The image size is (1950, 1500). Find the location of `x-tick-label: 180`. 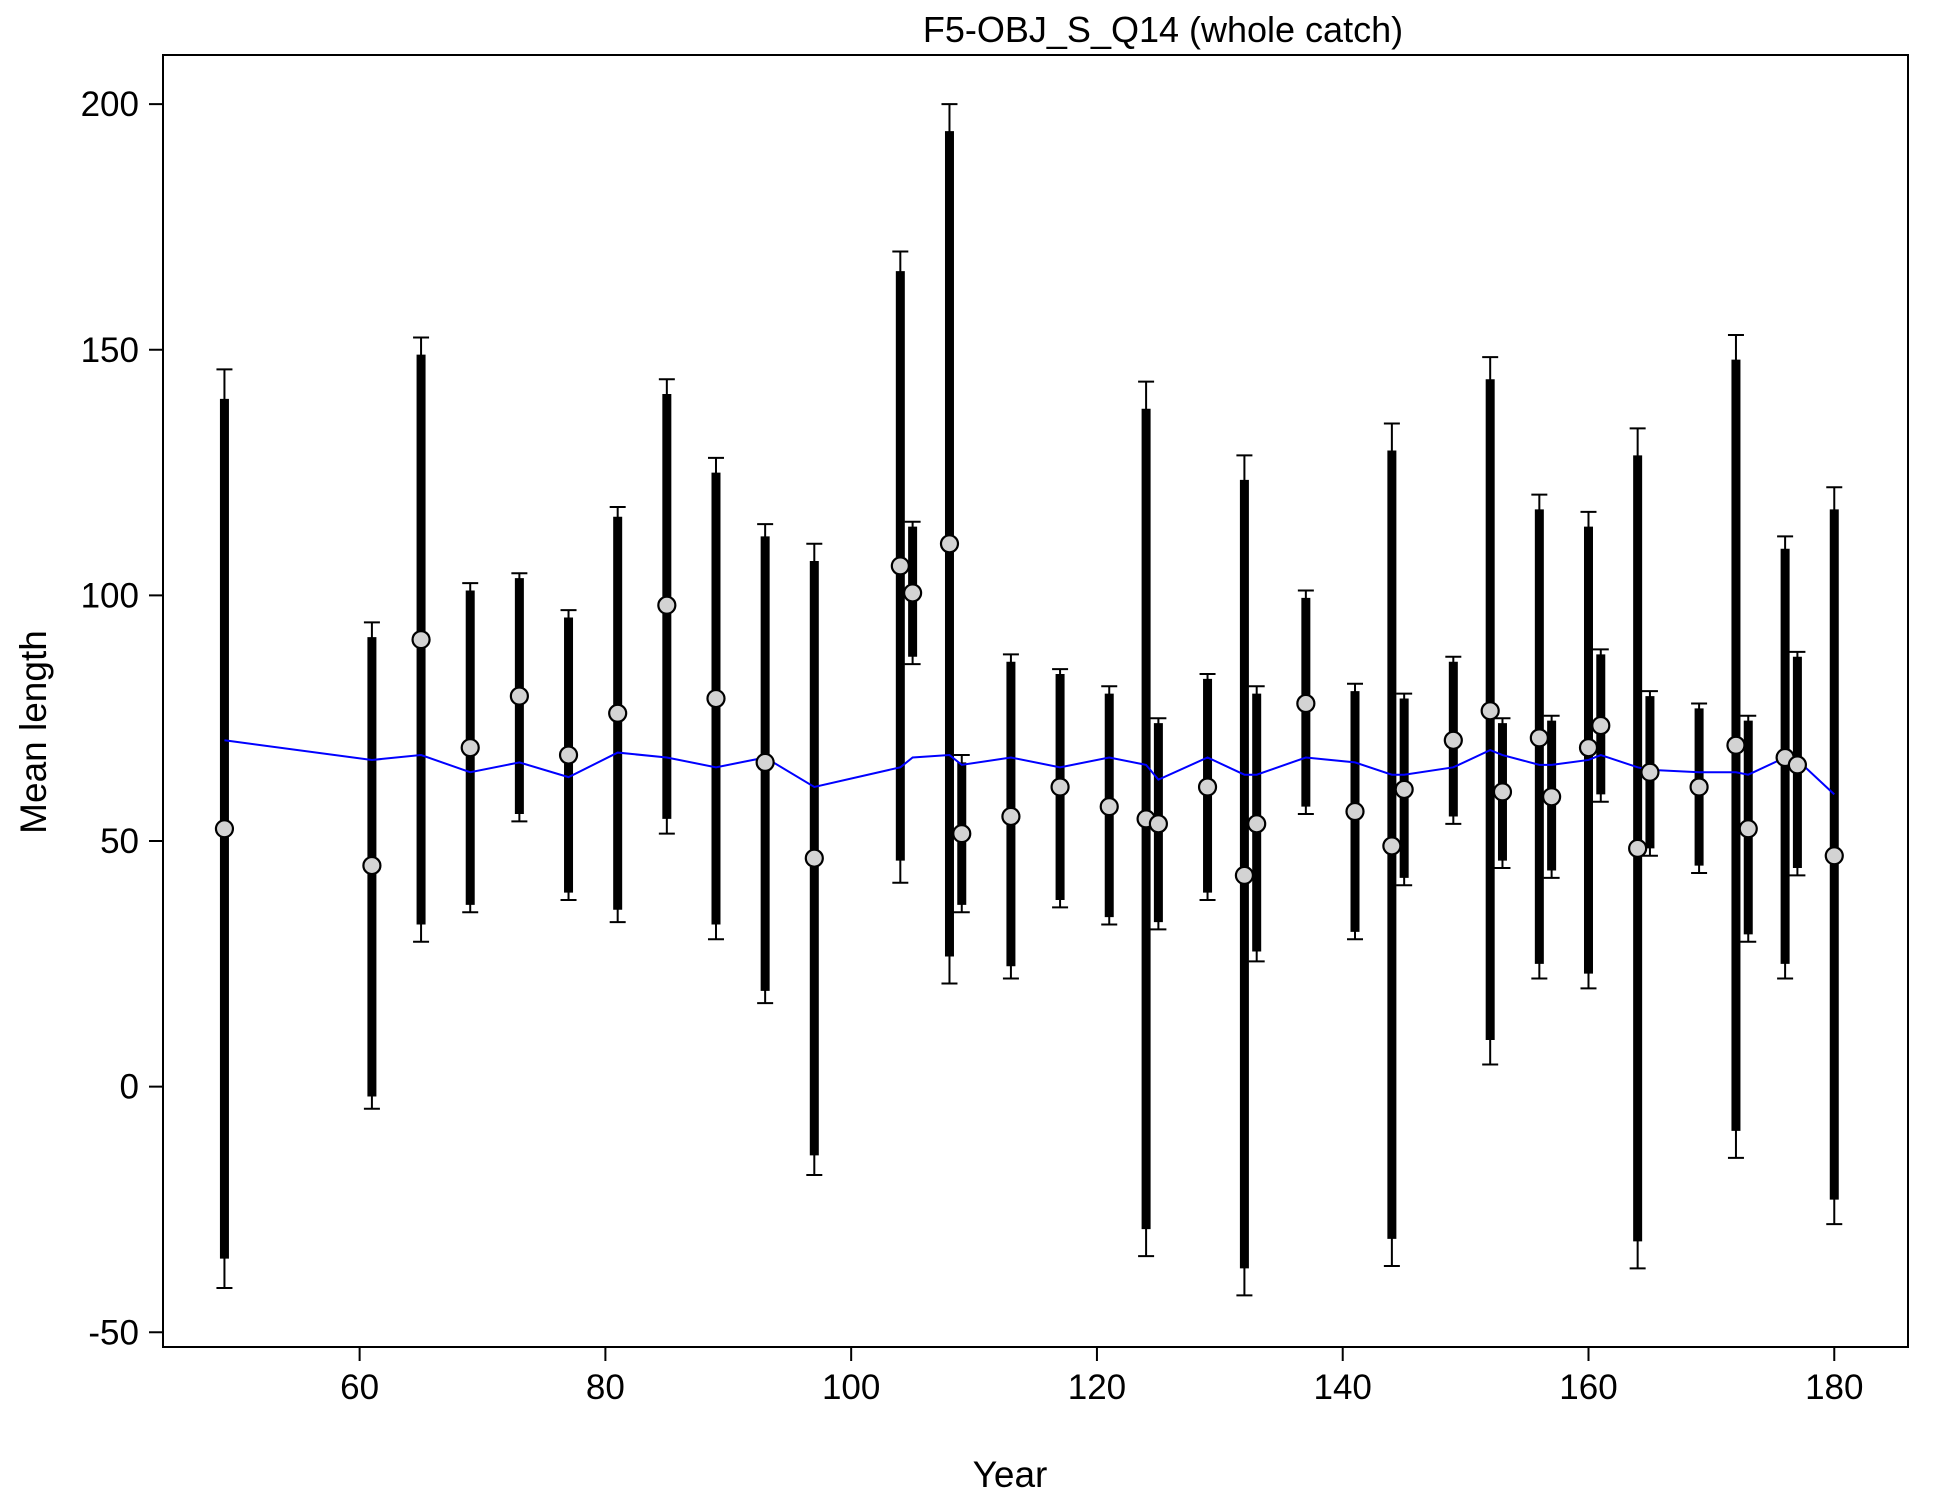

x-tick-label: 180 is located at coordinates (1834, 1387).